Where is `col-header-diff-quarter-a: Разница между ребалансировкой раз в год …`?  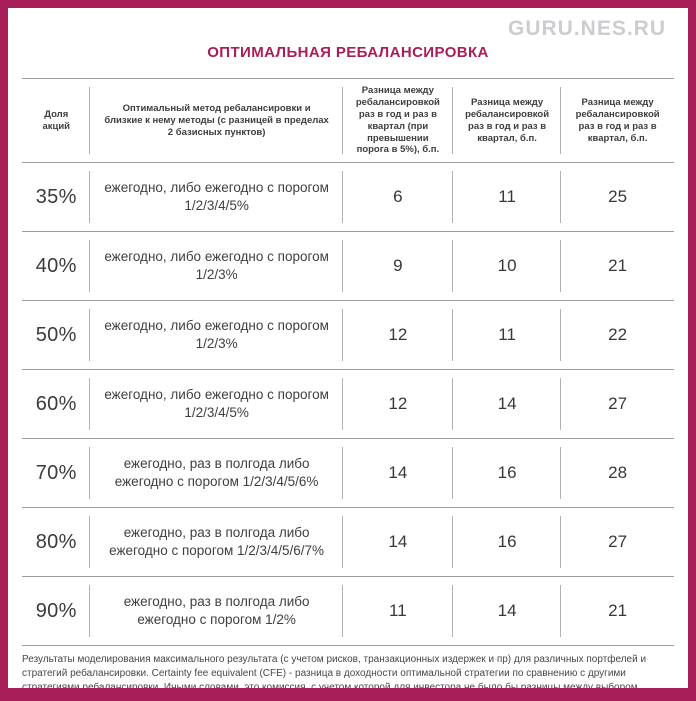 col-header-diff-quarter-a: Разница между ребалансировкой раз в год … is located at coordinates (507, 121).